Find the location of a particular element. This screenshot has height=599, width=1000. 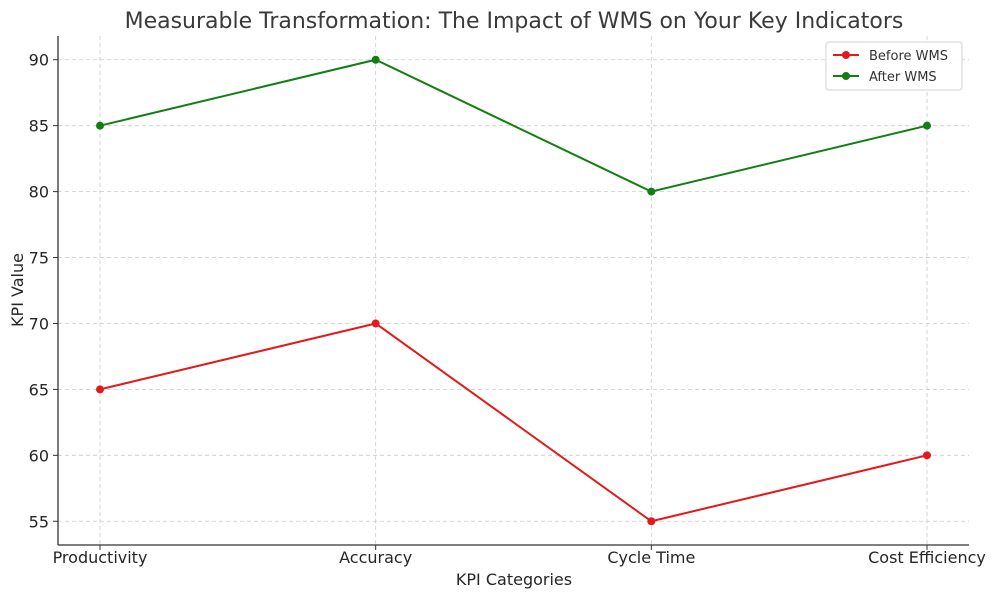

legend-box is located at coordinates (894, 66).